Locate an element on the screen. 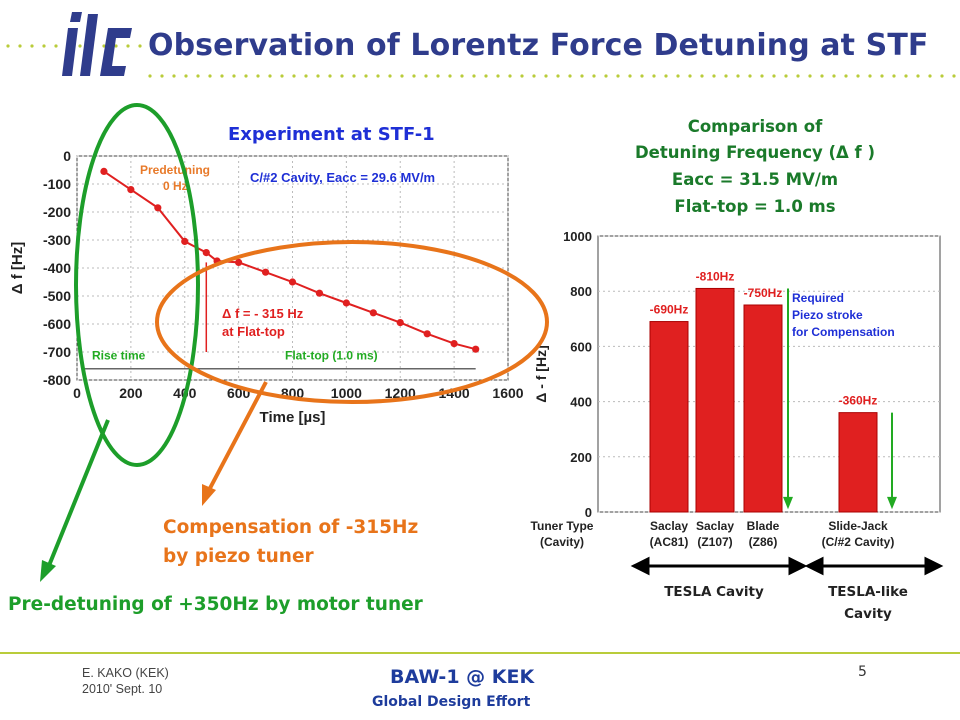 The height and width of the screenshot is (720, 960). y-tick-label: -400 is located at coordinates (57, 268).